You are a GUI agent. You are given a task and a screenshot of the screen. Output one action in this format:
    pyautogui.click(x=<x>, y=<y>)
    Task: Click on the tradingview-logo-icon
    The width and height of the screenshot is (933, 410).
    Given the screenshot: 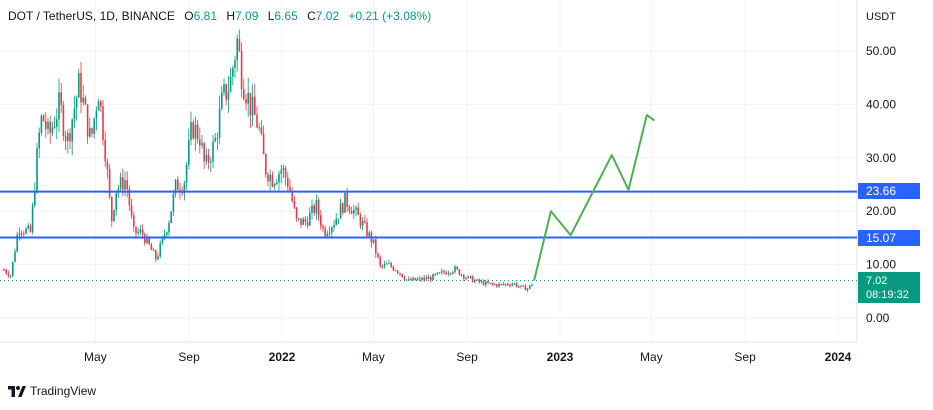 What is the action you would take?
    pyautogui.click(x=17, y=391)
    